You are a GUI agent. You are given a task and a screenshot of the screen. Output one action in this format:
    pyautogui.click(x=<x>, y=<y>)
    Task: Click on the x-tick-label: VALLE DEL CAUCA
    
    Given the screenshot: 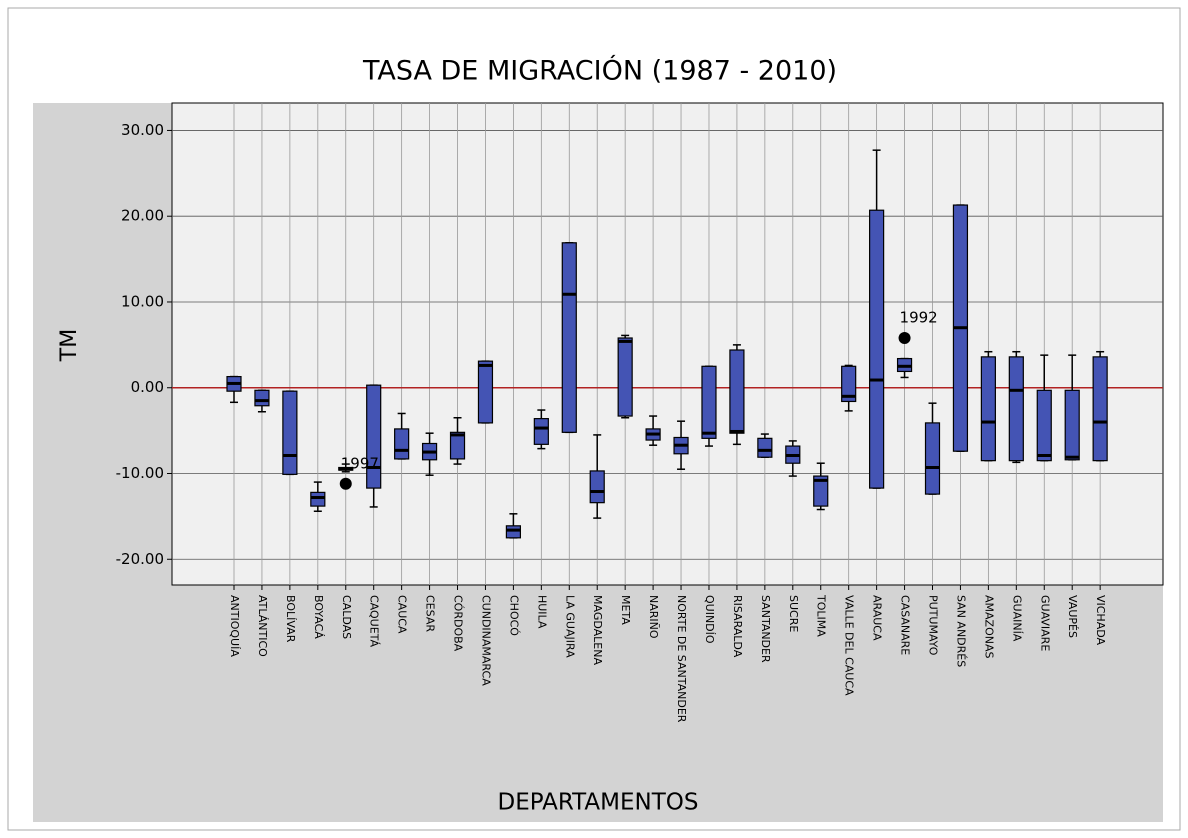 What is the action you would take?
    pyautogui.click(x=849, y=645)
    